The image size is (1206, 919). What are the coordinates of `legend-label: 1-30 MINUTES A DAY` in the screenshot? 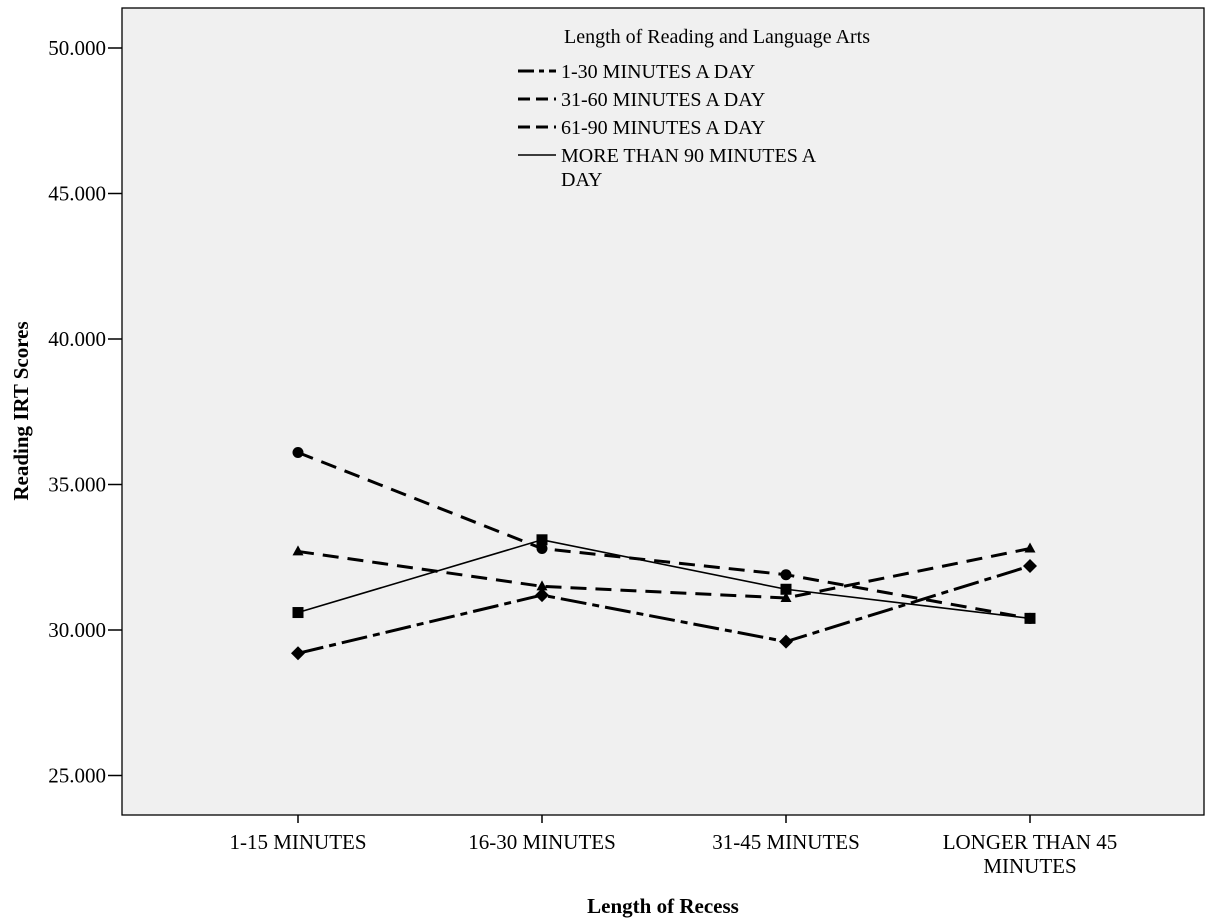 It's located at (658, 72).